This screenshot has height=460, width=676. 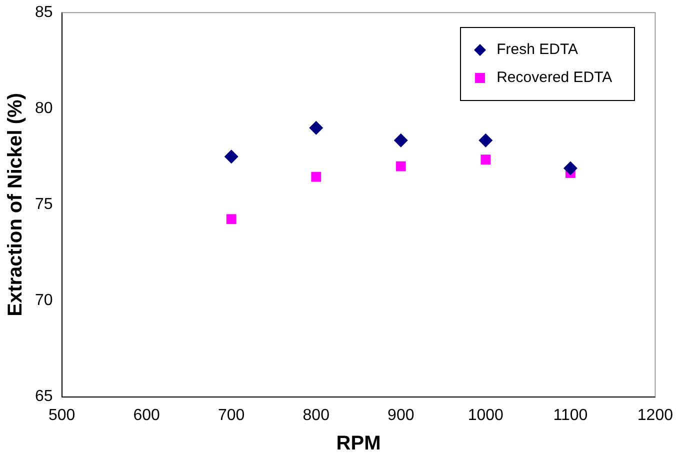 I want to click on x-axis-title: RPM, so click(x=358, y=443).